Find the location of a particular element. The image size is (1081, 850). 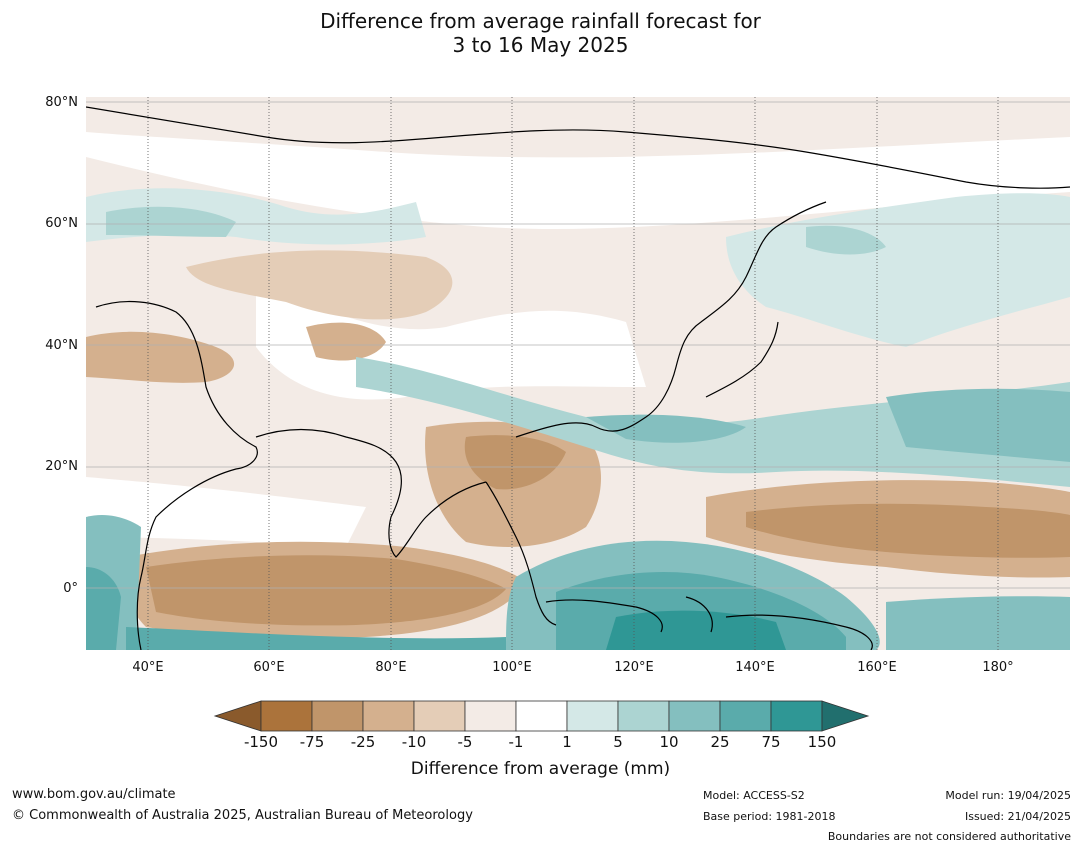

coast-india is located at coordinates (371, 493).